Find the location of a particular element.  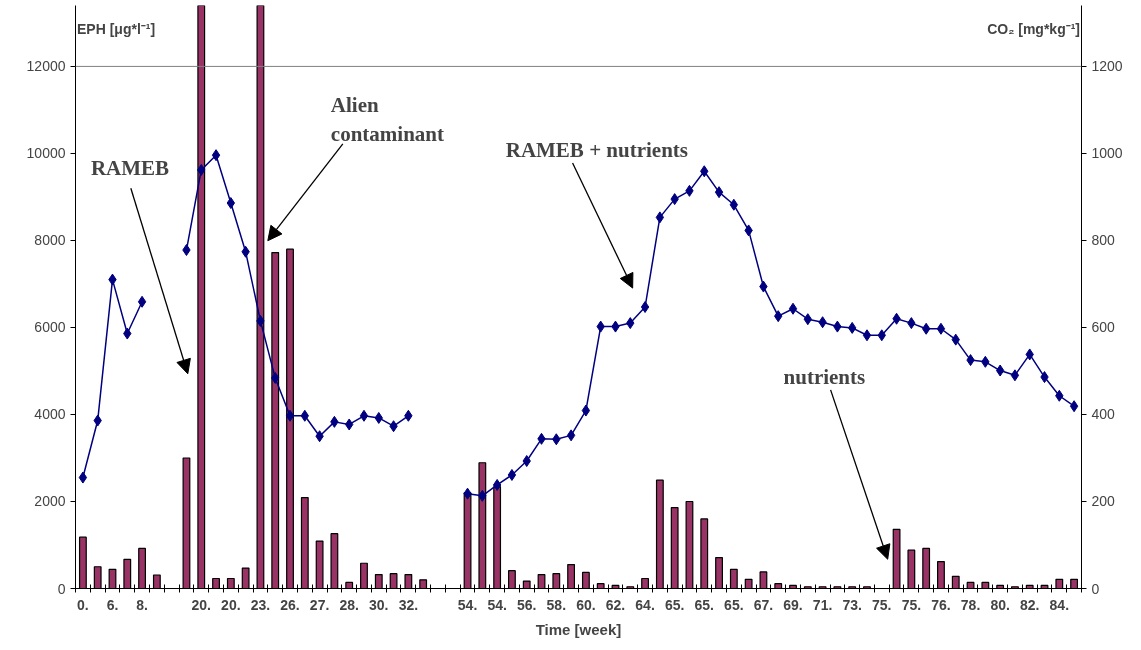

x-tick-label: 60. is located at coordinates (586, 604).